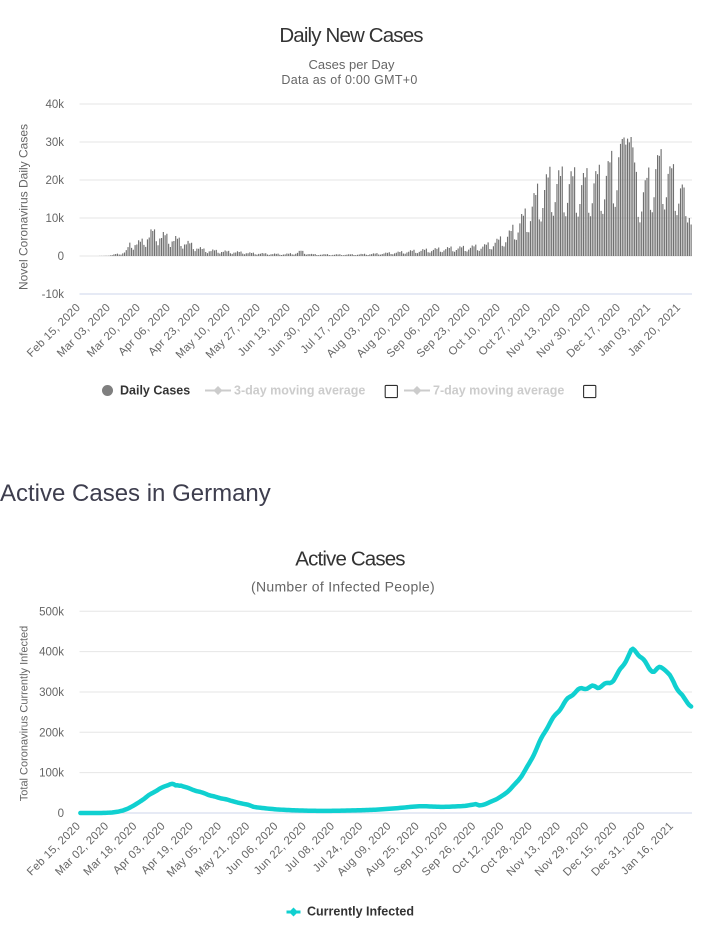  Describe the element at coordinates (624, 330) in the screenshot. I see `svg-text: Jan 03, 2021` at that location.